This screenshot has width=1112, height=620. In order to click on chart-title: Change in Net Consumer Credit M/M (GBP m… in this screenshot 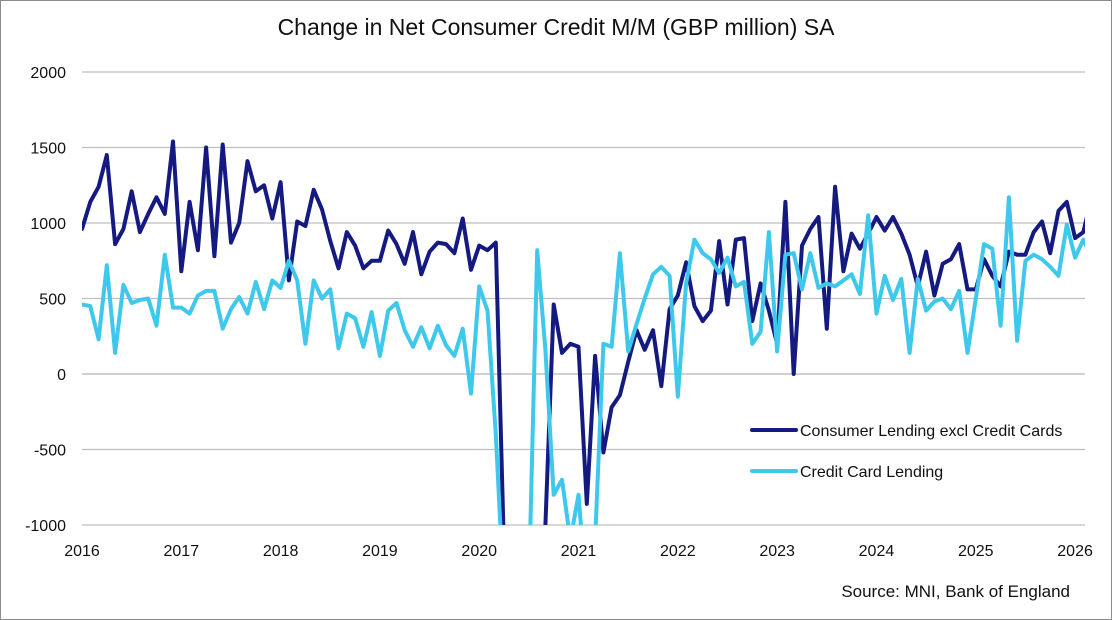, I will do `click(556, 27)`.